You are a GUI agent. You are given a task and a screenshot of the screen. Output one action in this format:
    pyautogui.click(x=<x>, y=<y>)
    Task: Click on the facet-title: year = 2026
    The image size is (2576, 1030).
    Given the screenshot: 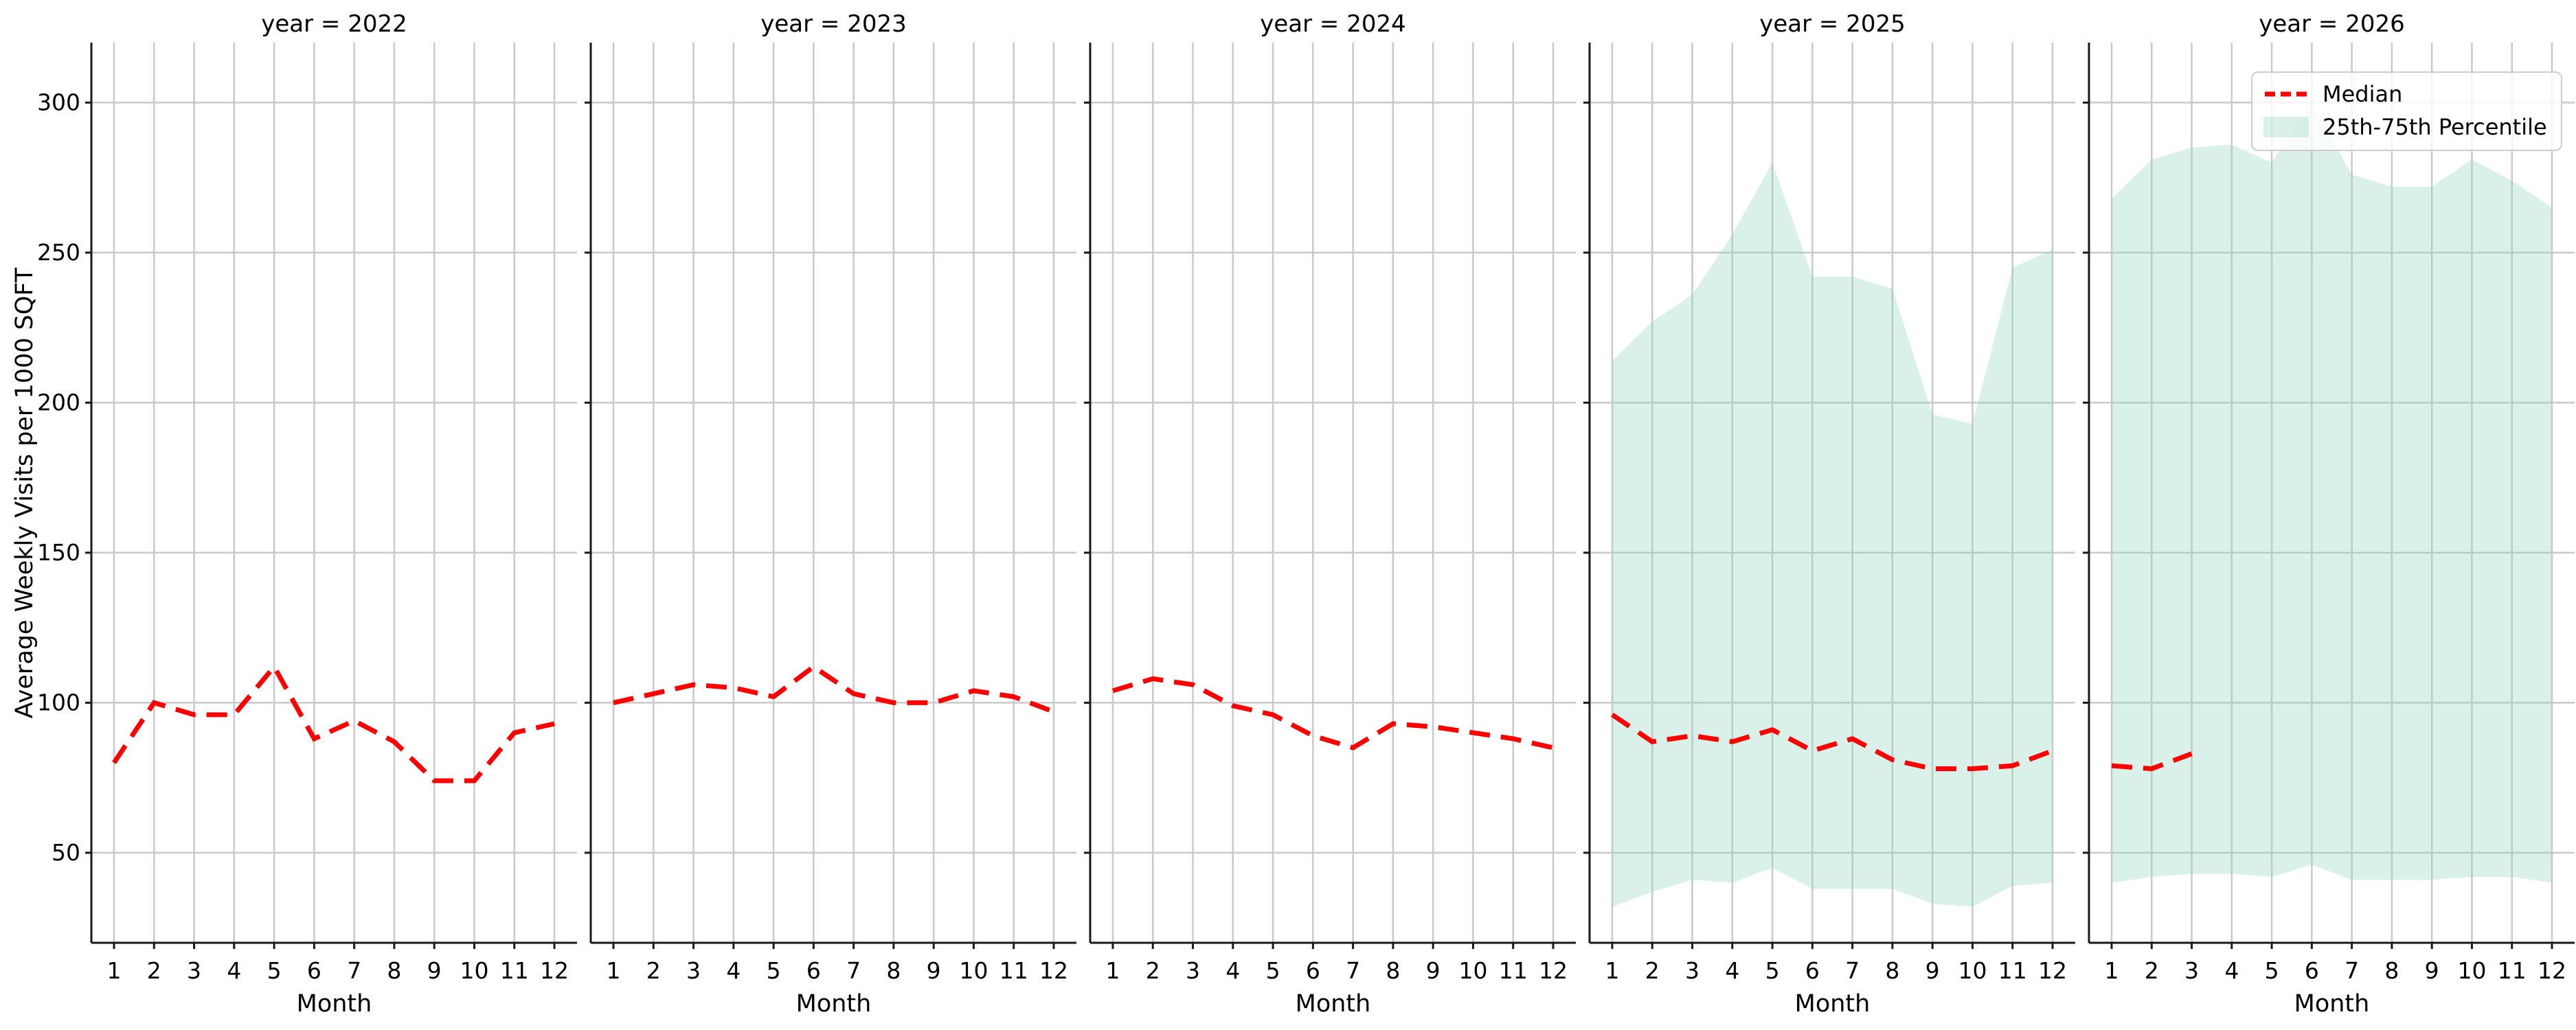 What is the action you would take?
    pyautogui.click(x=2331, y=24)
    